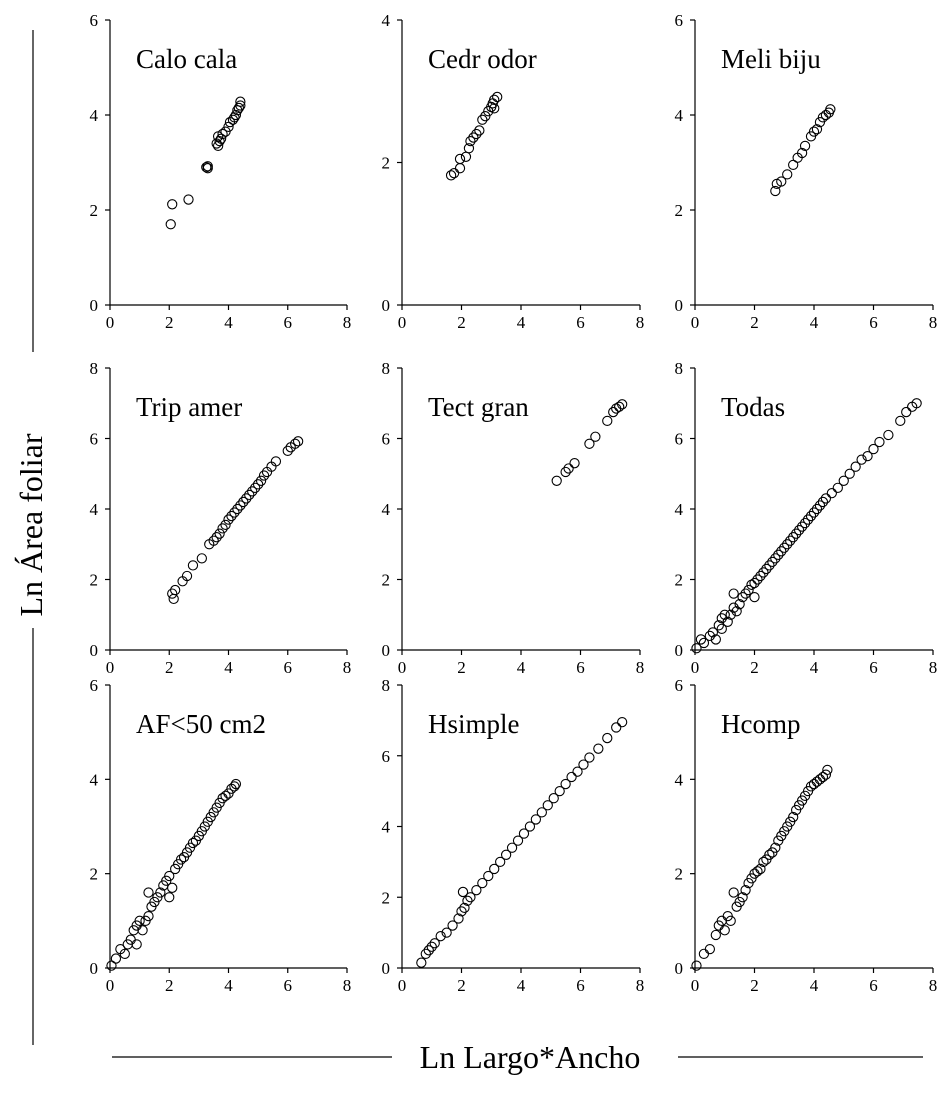 The height and width of the screenshot is (1104, 946). I want to click on panel-trip-amer-x-tick-label: 4, so click(228, 667).